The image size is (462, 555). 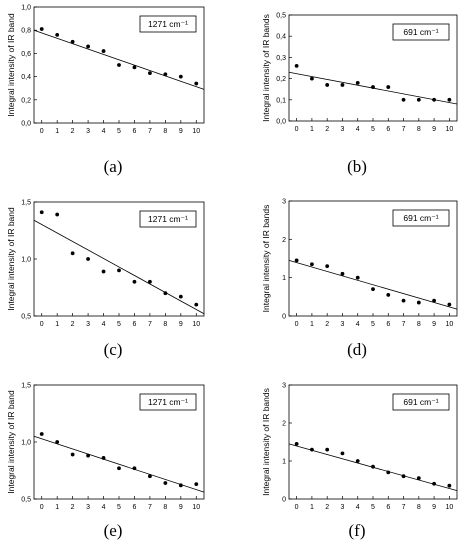 I want to click on y-tick-label: 0,5, so click(x=281, y=16).